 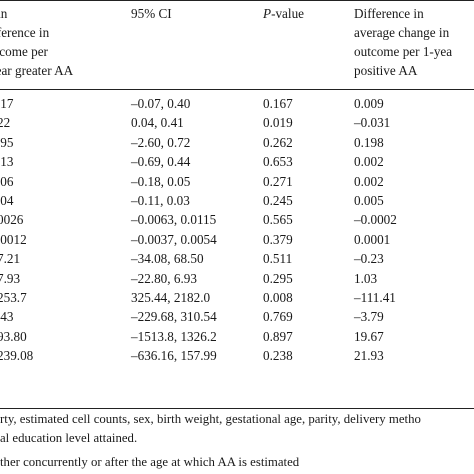 What do you see at coordinates (402, 32) in the screenshot?
I see `header-diff-line: average change in` at bounding box center [402, 32].